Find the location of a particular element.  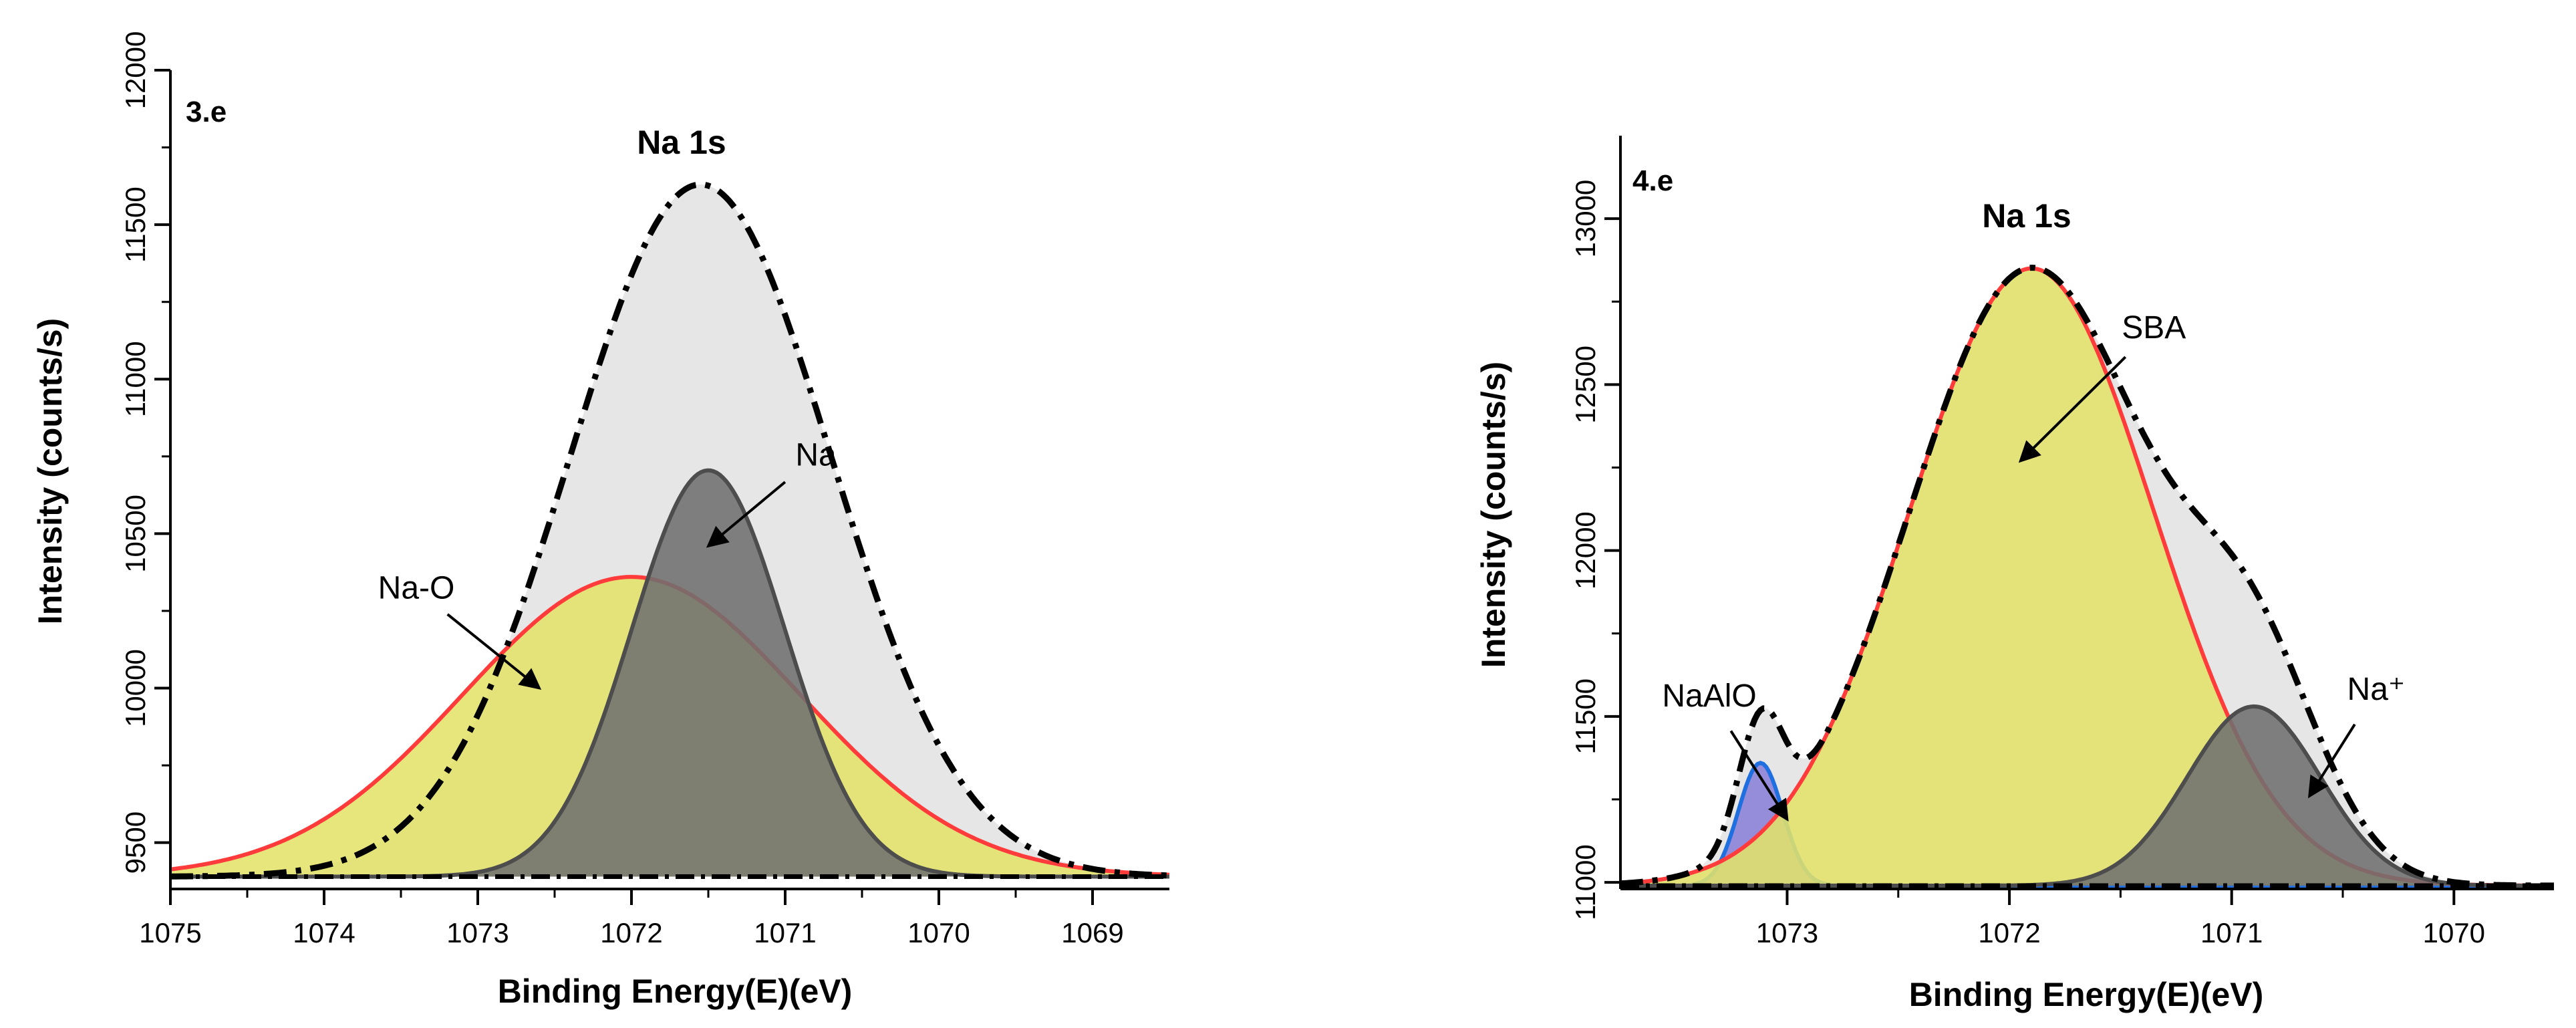

annotation-arrow-sba is located at coordinates (2072, 409).